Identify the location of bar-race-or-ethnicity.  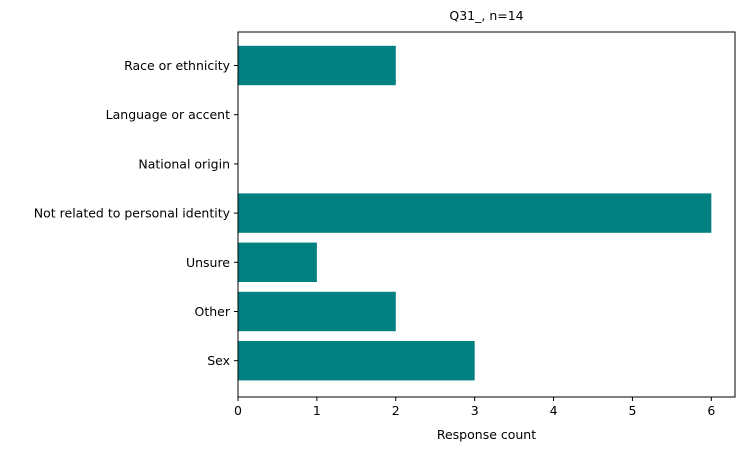
(317, 65).